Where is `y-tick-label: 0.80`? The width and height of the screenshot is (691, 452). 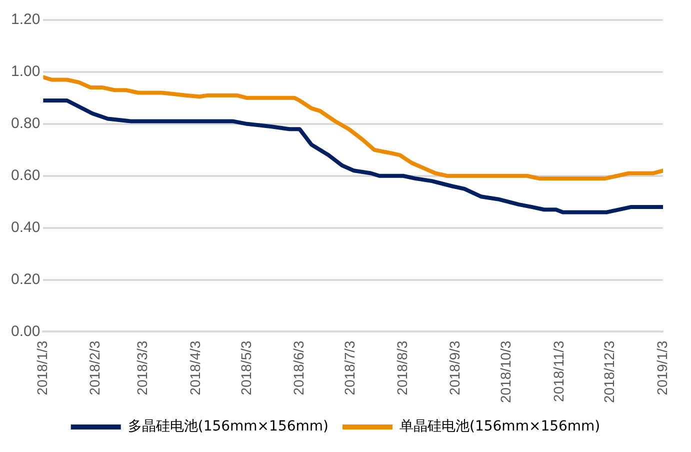
y-tick-label: 0.80 is located at coordinates (25, 123).